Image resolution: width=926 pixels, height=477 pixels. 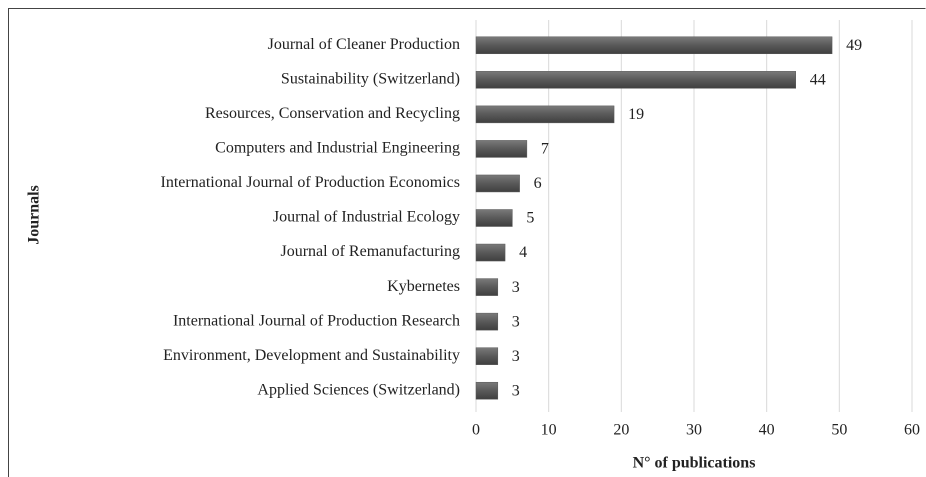 I want to click on y-tick-label: Kybernetes, so click(x=423, y=286).